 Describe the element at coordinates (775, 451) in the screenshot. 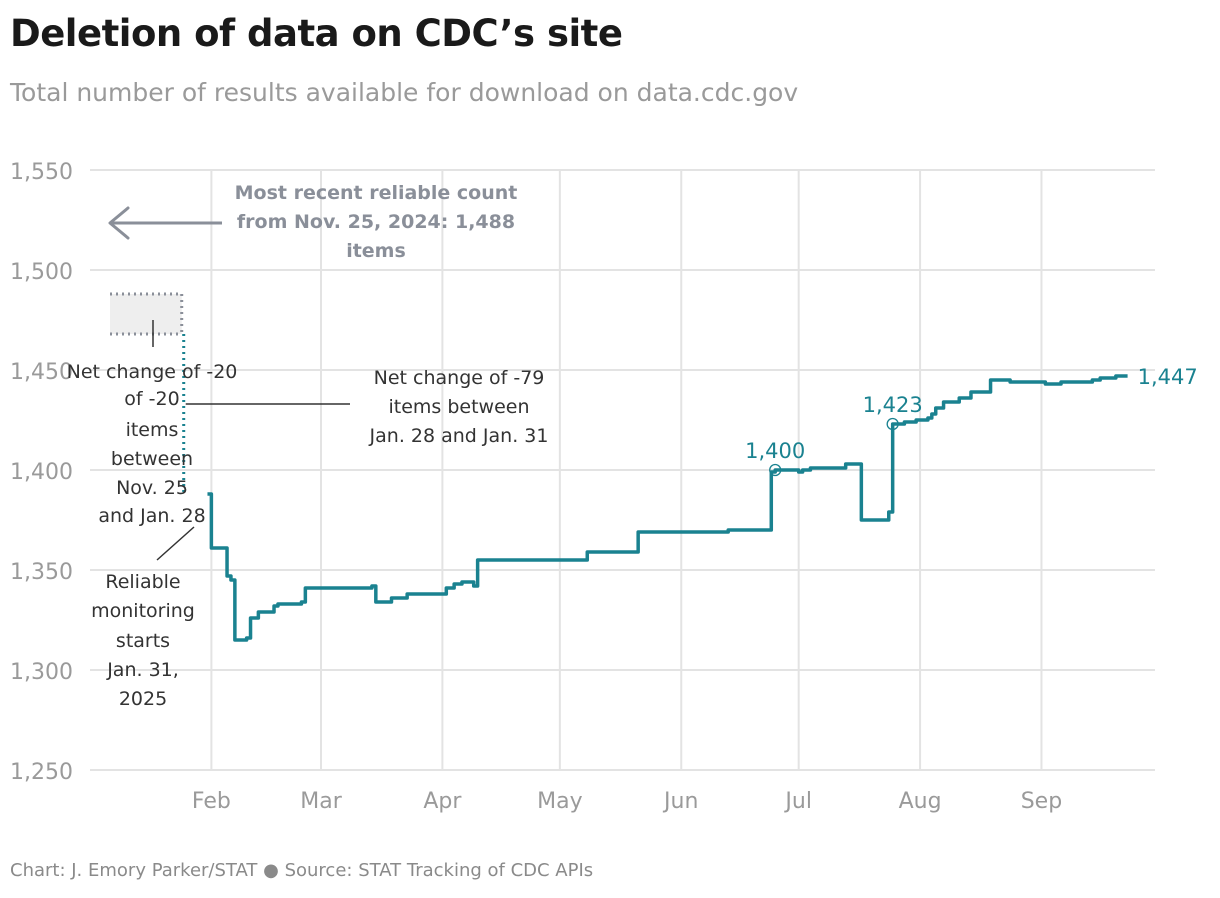

I see `value-label: 1,400` at that location.